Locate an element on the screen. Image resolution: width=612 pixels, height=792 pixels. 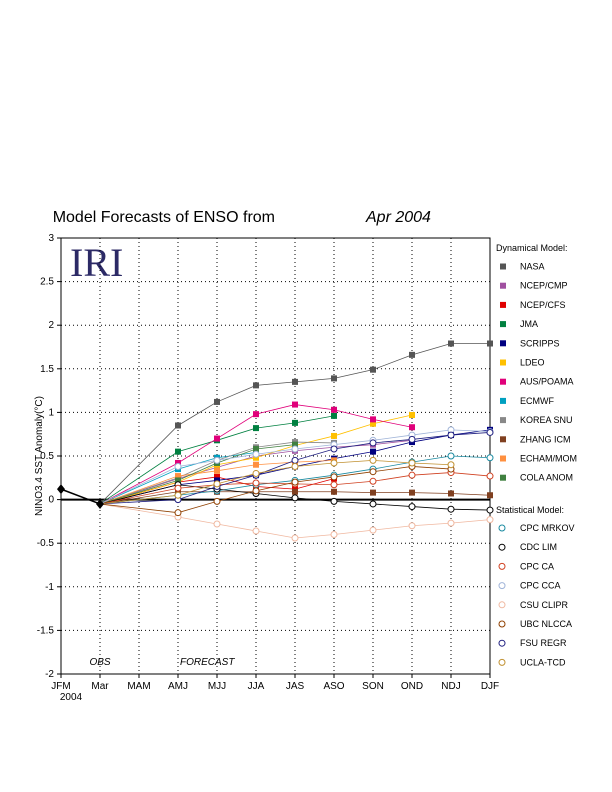
legend-header-dynamical: Dynamical Model: is located at coordinates (532, 248).